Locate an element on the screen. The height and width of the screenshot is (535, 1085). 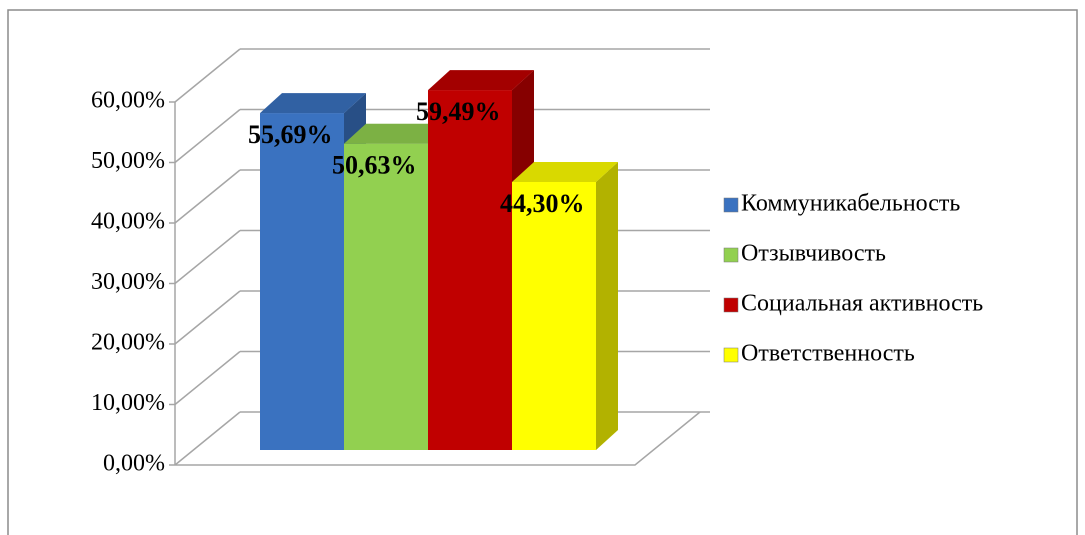
y-tick-label: 20,00% is located at coordinates (128, 343).